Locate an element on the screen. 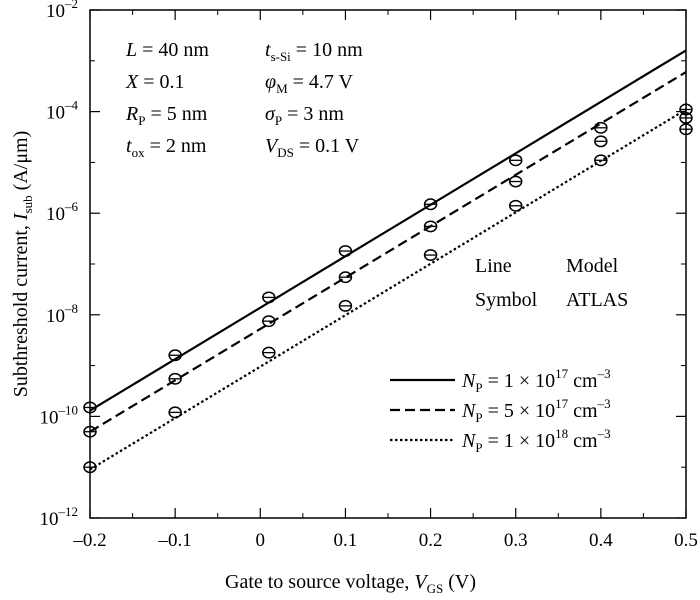 The width and height of the screenshot is (700, 600). key-line-label: Line is located at coordinates (493, 266).